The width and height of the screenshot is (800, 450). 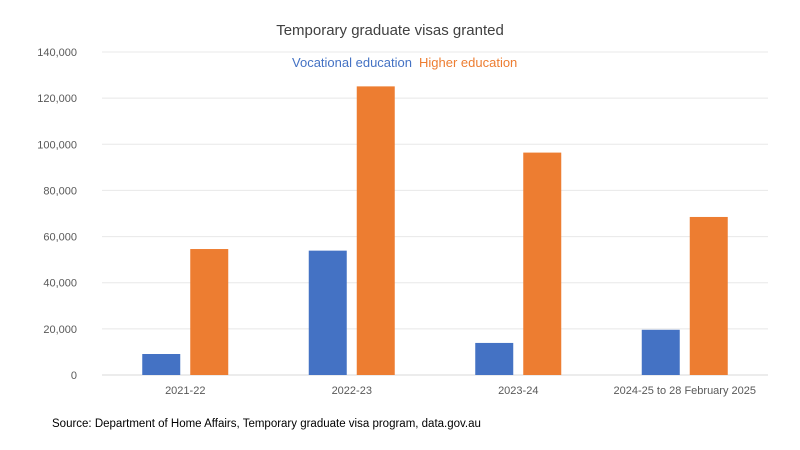 What do you see at coordinates (57, 99) in the screenshot?
I see `y-tick-label: 120,000` at bounding box center [57, 99].